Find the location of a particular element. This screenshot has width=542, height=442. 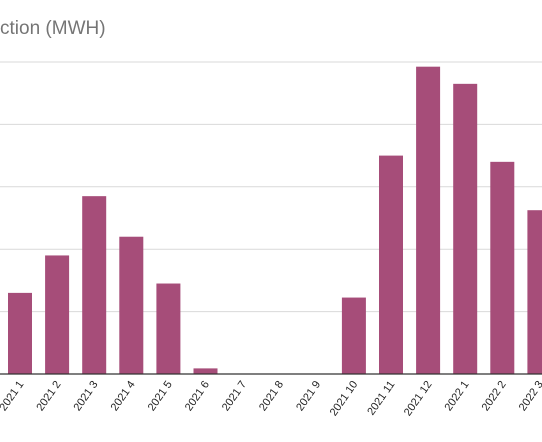

x-tick-label: 2021 2 is located at coordinates (48, 396).